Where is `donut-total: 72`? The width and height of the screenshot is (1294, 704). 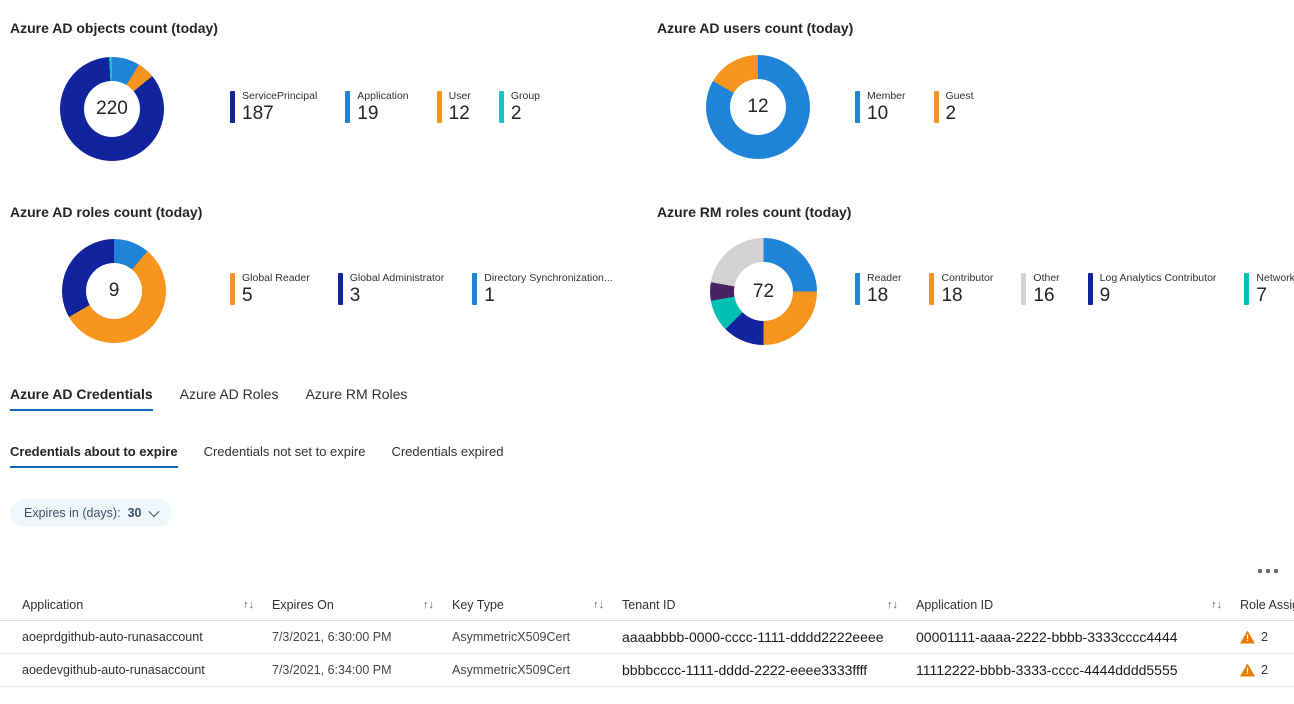 donut-total: 72 is located at coordinates (763, 291).